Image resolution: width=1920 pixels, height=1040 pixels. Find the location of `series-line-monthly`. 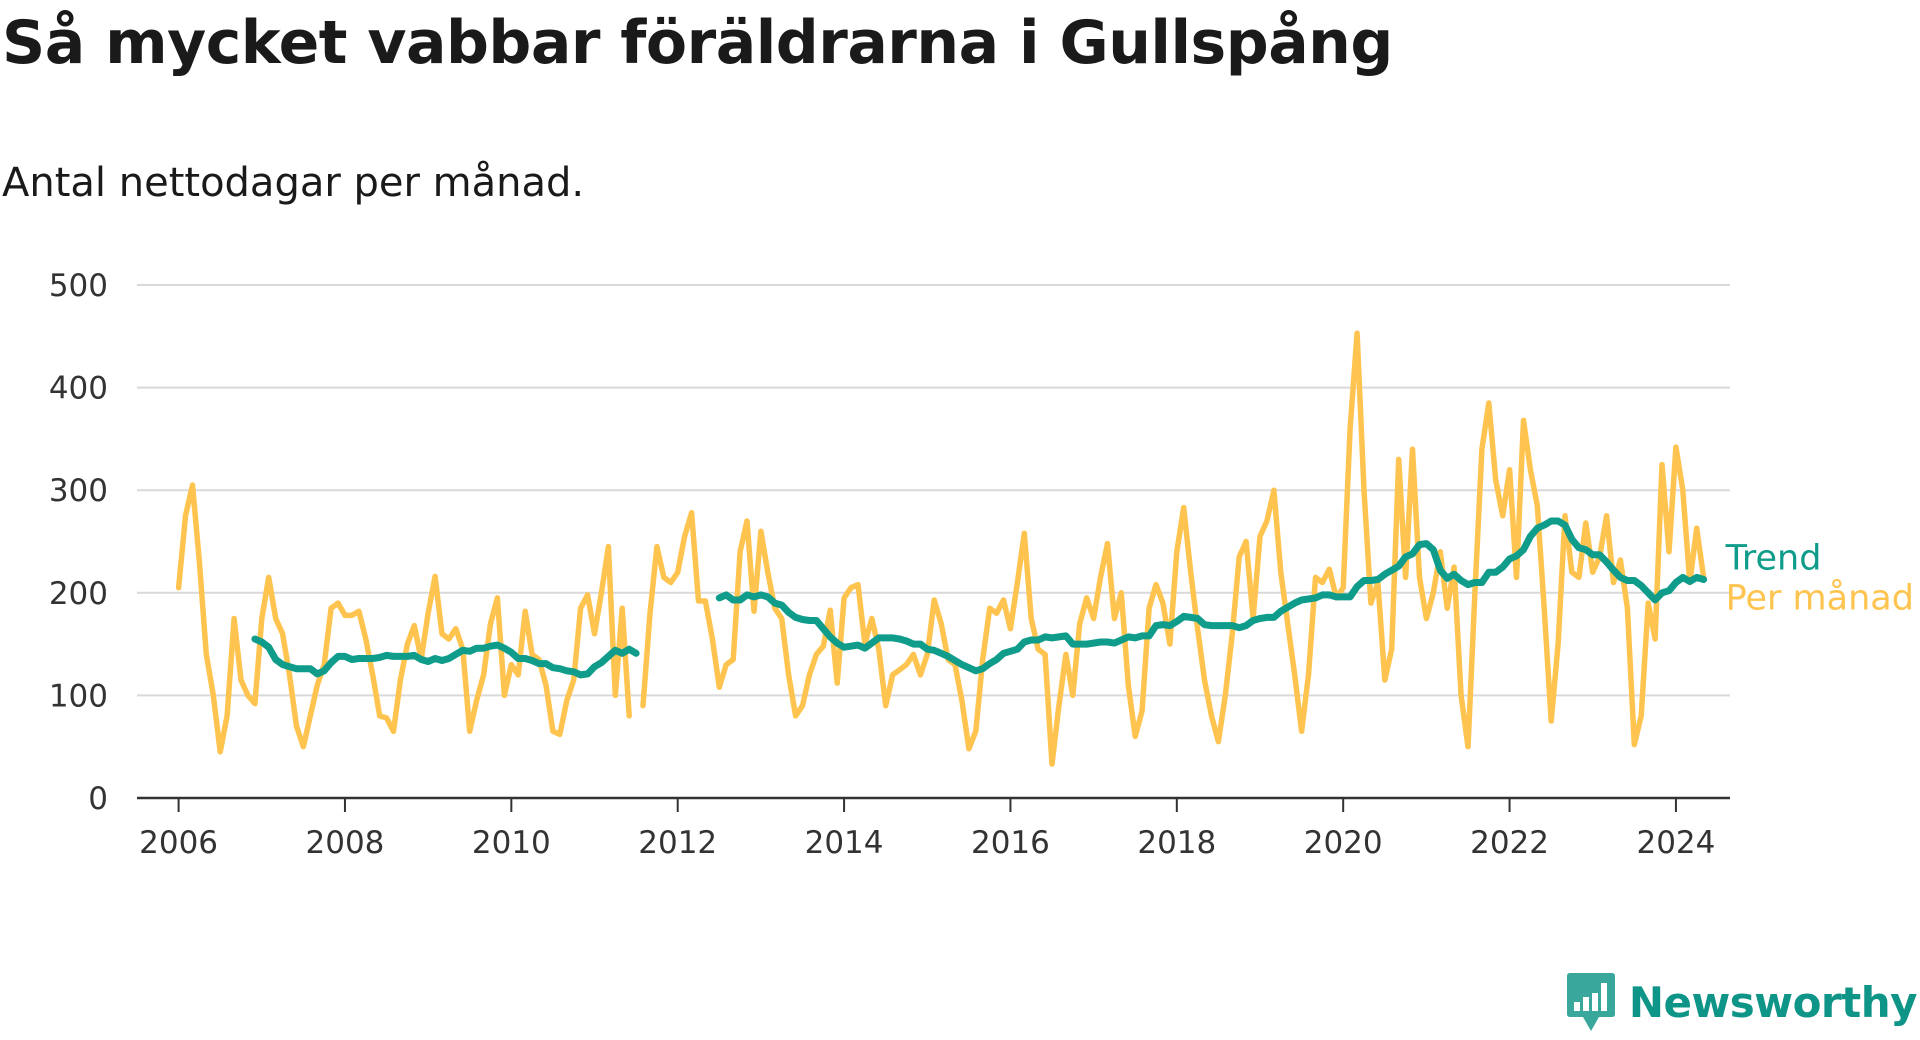

series-line-monthly is located at coordinates (403, 618).